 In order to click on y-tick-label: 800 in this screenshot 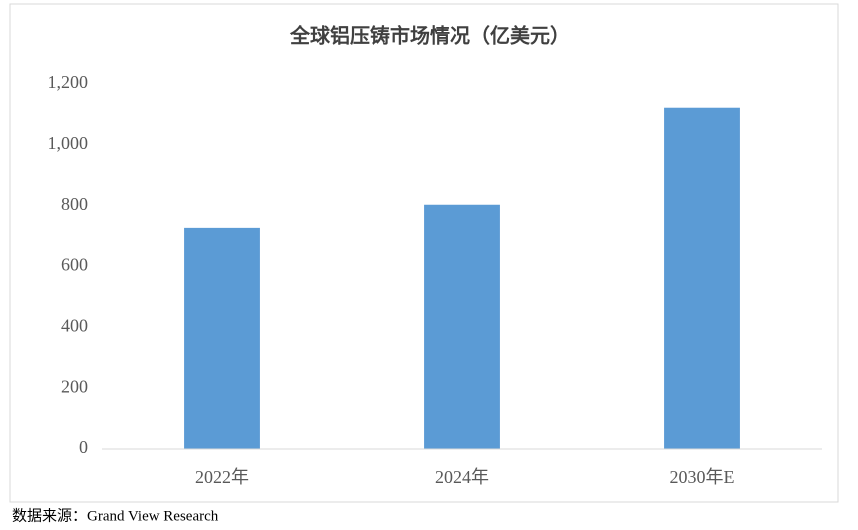, I will do `click(74, 204)`.